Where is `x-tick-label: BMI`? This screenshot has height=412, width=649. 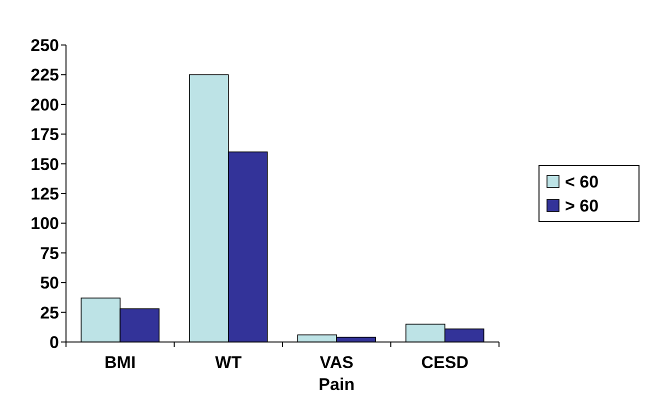 x-tick-label: BMI is located at coordinates (120, 362).